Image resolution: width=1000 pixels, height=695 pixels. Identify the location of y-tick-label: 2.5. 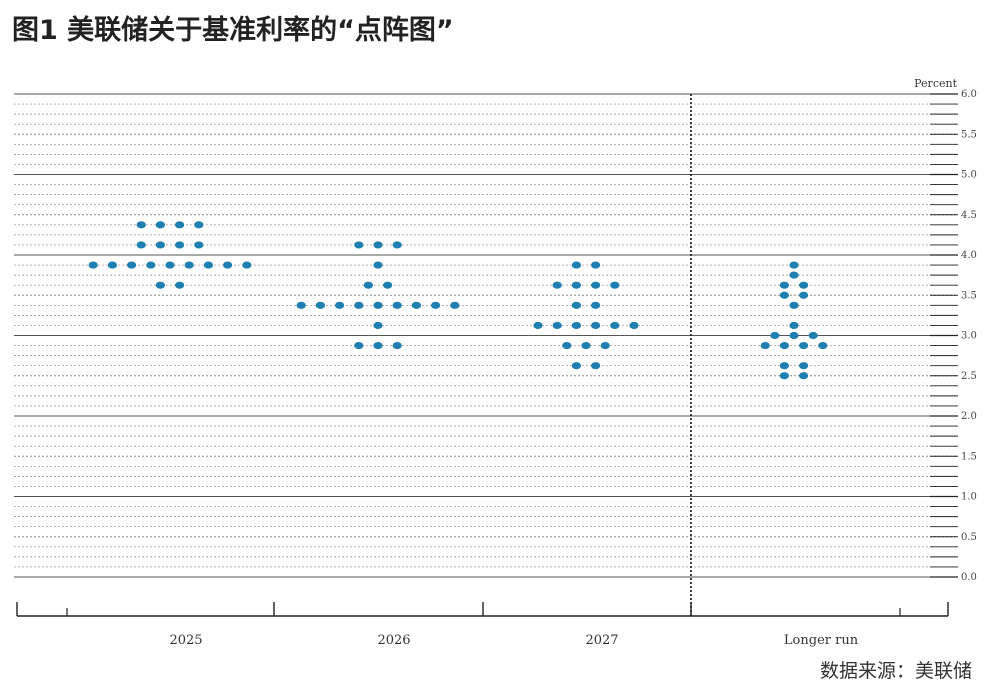
(969, 376).